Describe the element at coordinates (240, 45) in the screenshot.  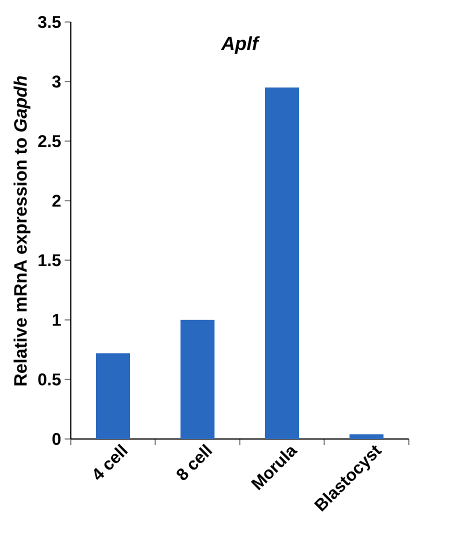
I see `text: Aplf` at that location.